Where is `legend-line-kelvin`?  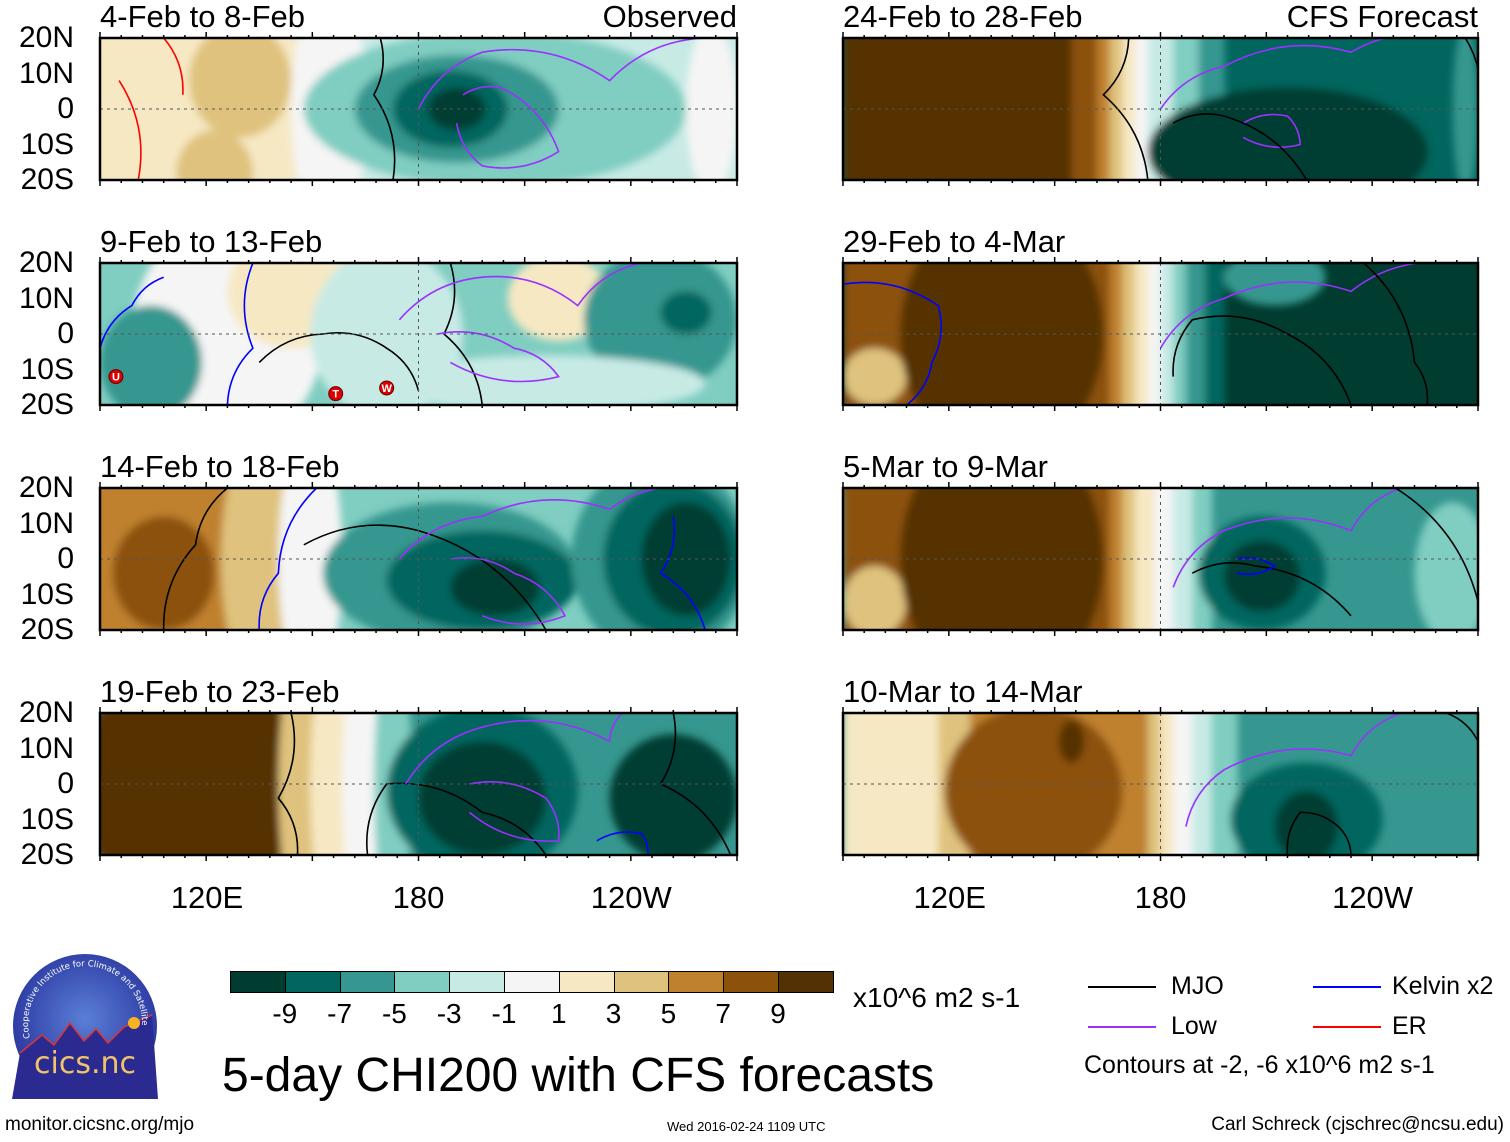
legend-line-kelvin is located at coordinates (1347, 987).